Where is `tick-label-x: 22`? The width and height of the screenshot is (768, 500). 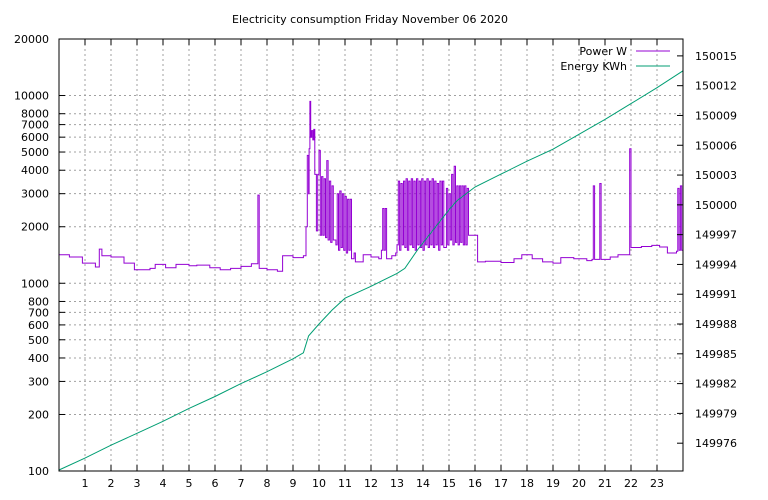
tick-label-x: 22 is located at coordinates (631, 483).